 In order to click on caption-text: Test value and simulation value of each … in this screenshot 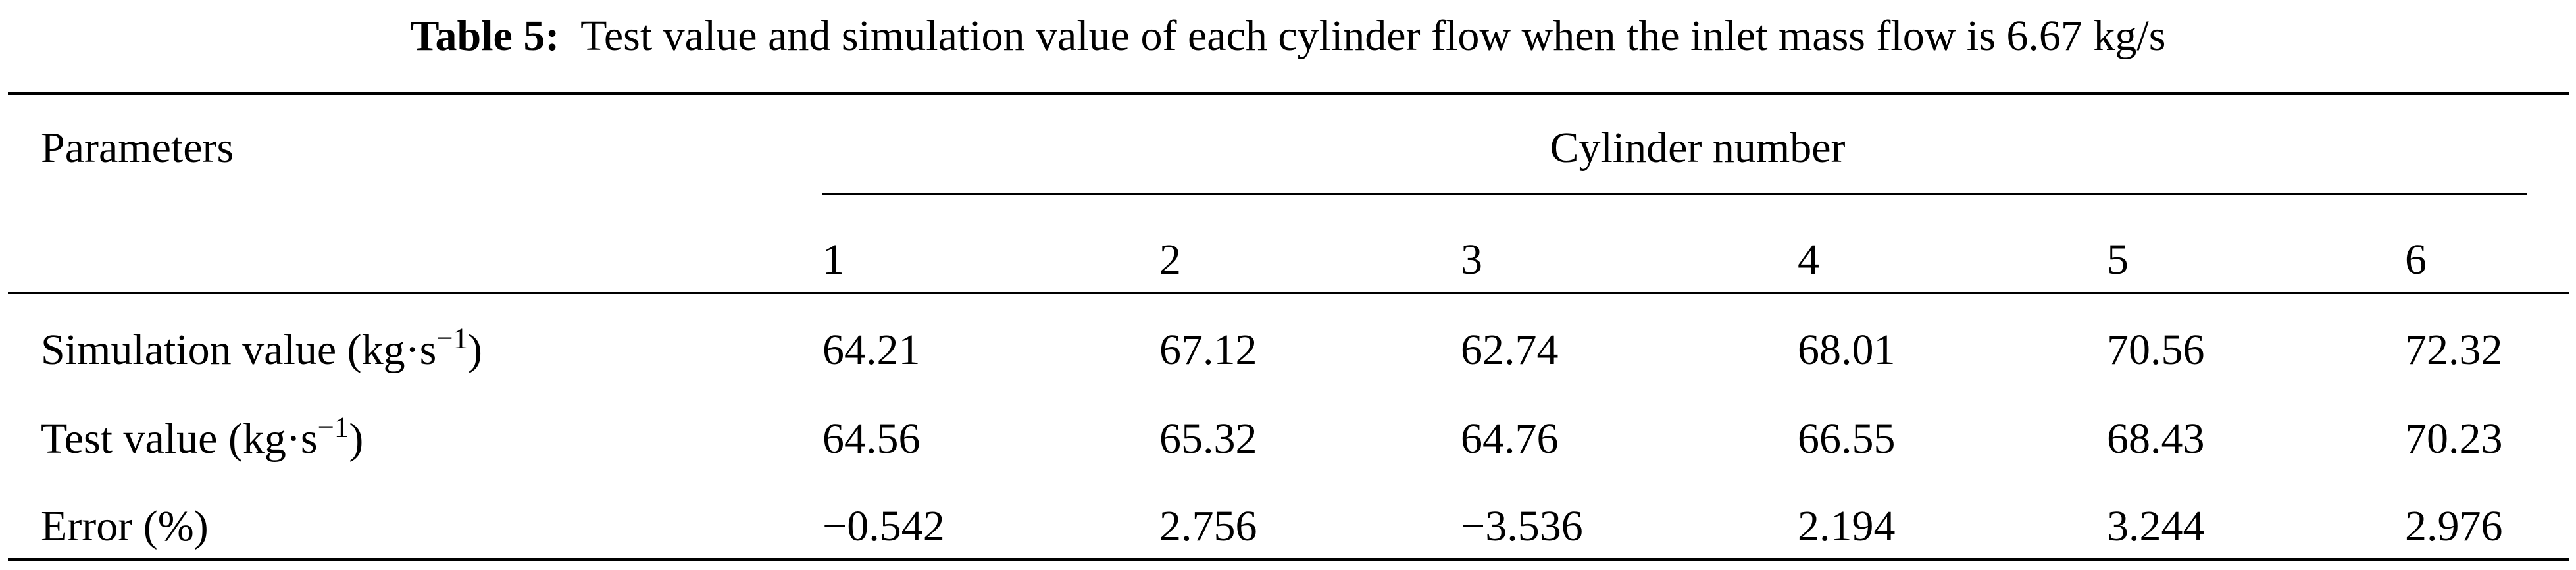, I will do `click(1373, 36)`.